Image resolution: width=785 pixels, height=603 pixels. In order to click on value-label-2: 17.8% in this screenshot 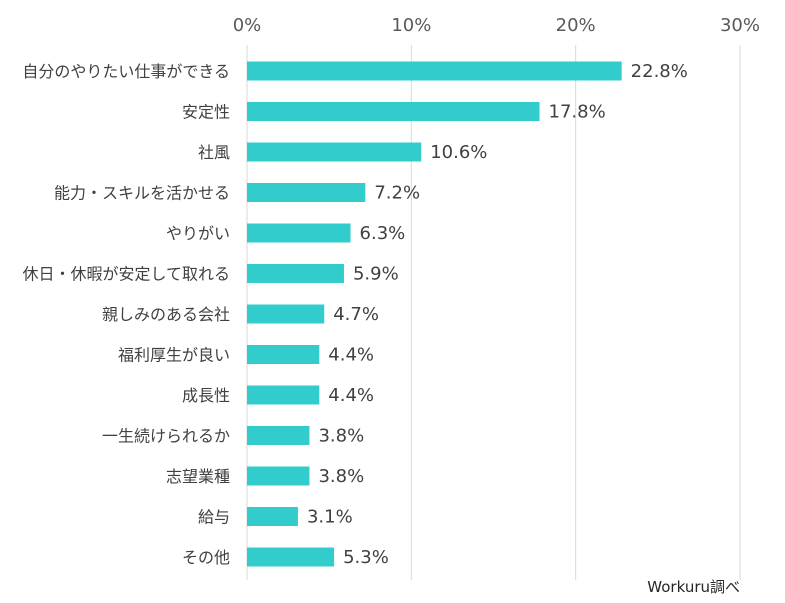, I will do `click(577, 112)`.